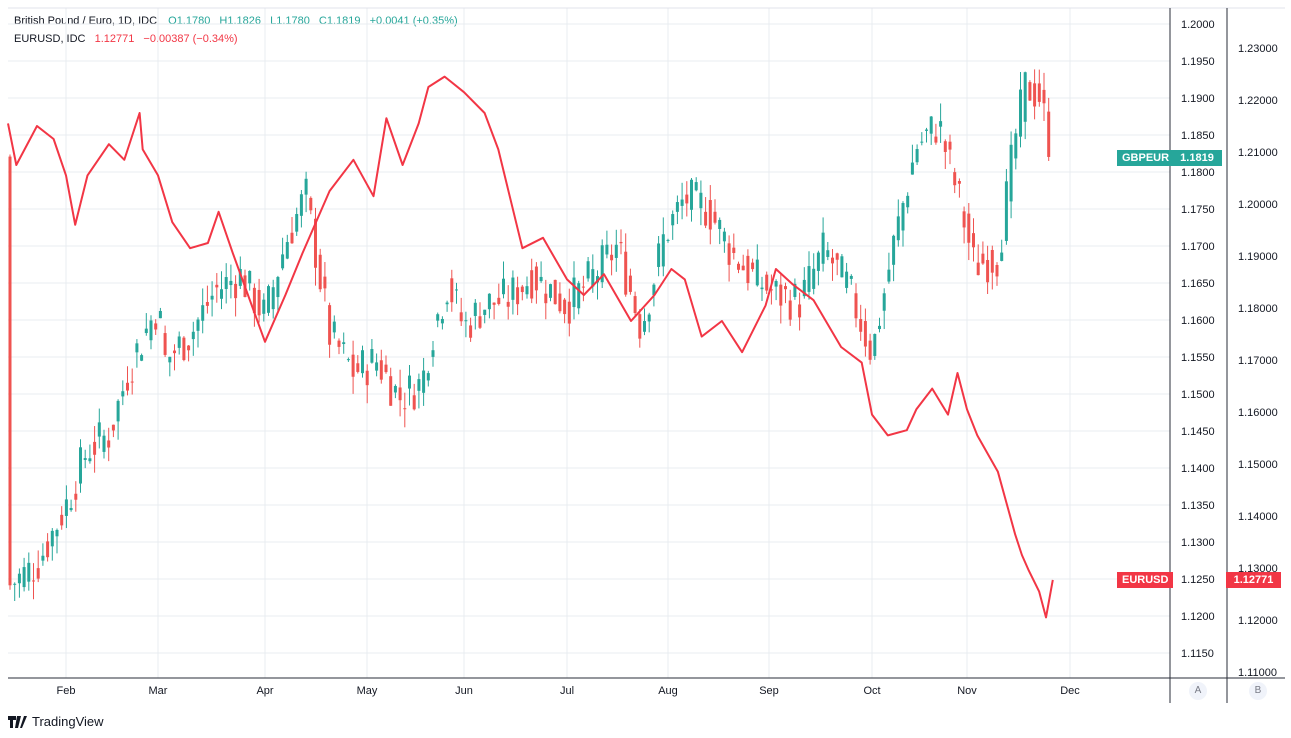 The height and width of the screenshot is (738, 1291). Describe the element at coordinates (1258, 691) in the screenshot. I see `scale-b-button: B` at that location.